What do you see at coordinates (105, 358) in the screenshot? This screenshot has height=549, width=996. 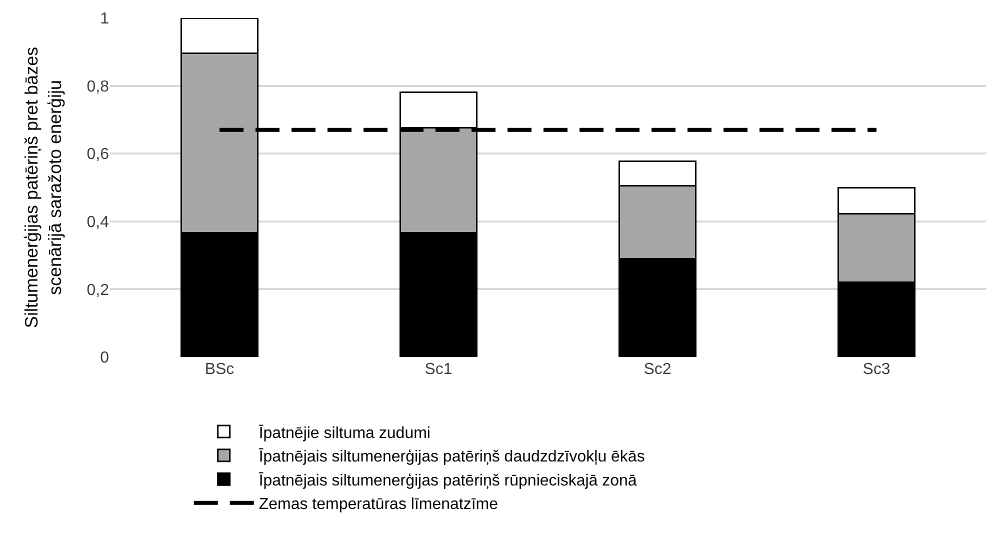 I see `y-tick-label: 0` at bounding box center [105, 358].